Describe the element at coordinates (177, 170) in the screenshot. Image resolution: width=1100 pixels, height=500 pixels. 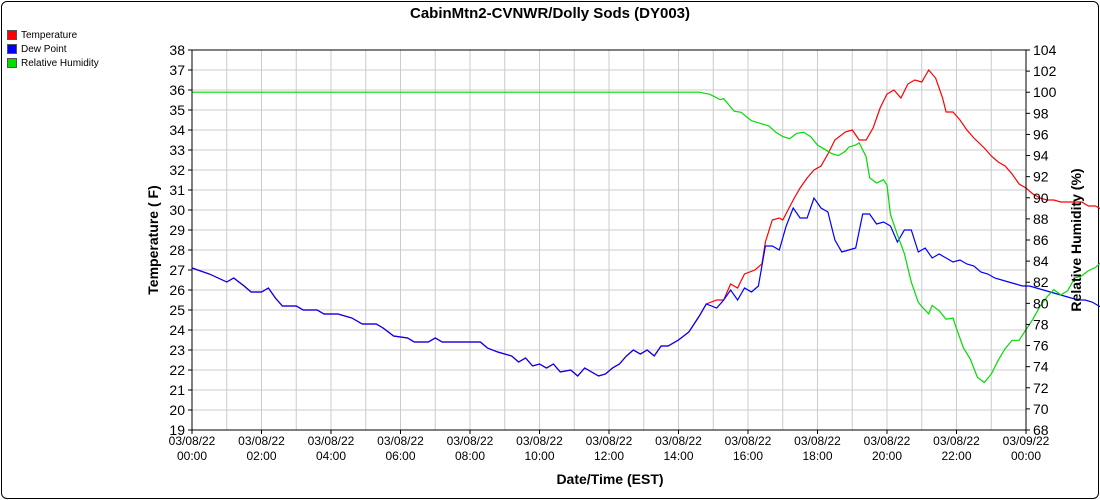
I see `y-left-tick-label: 32` at that location.